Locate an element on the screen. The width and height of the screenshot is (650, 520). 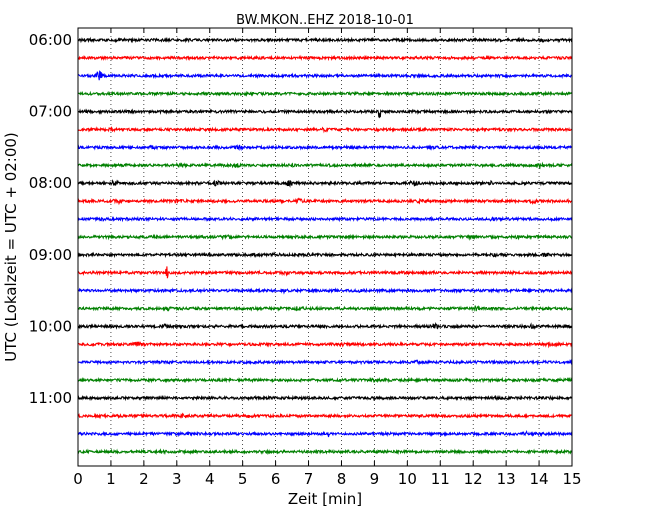
x-tick-label: 13 is located at coordinates (506, 479).